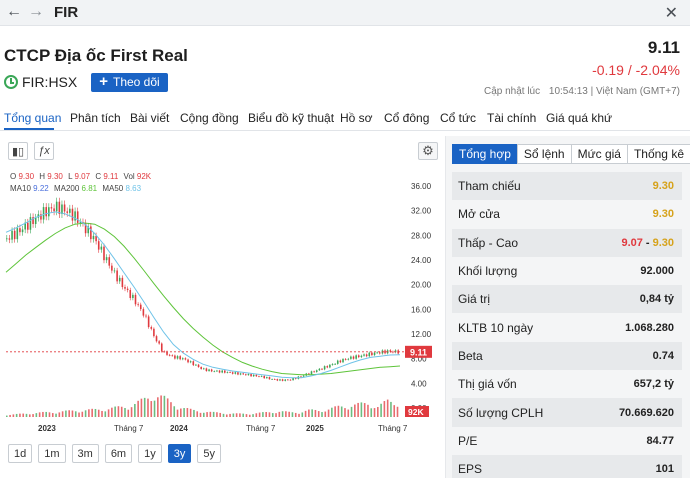 This screenshot has width=690, height=478. I want to click on follow-button: + Theo dõi, so click(129, 82).